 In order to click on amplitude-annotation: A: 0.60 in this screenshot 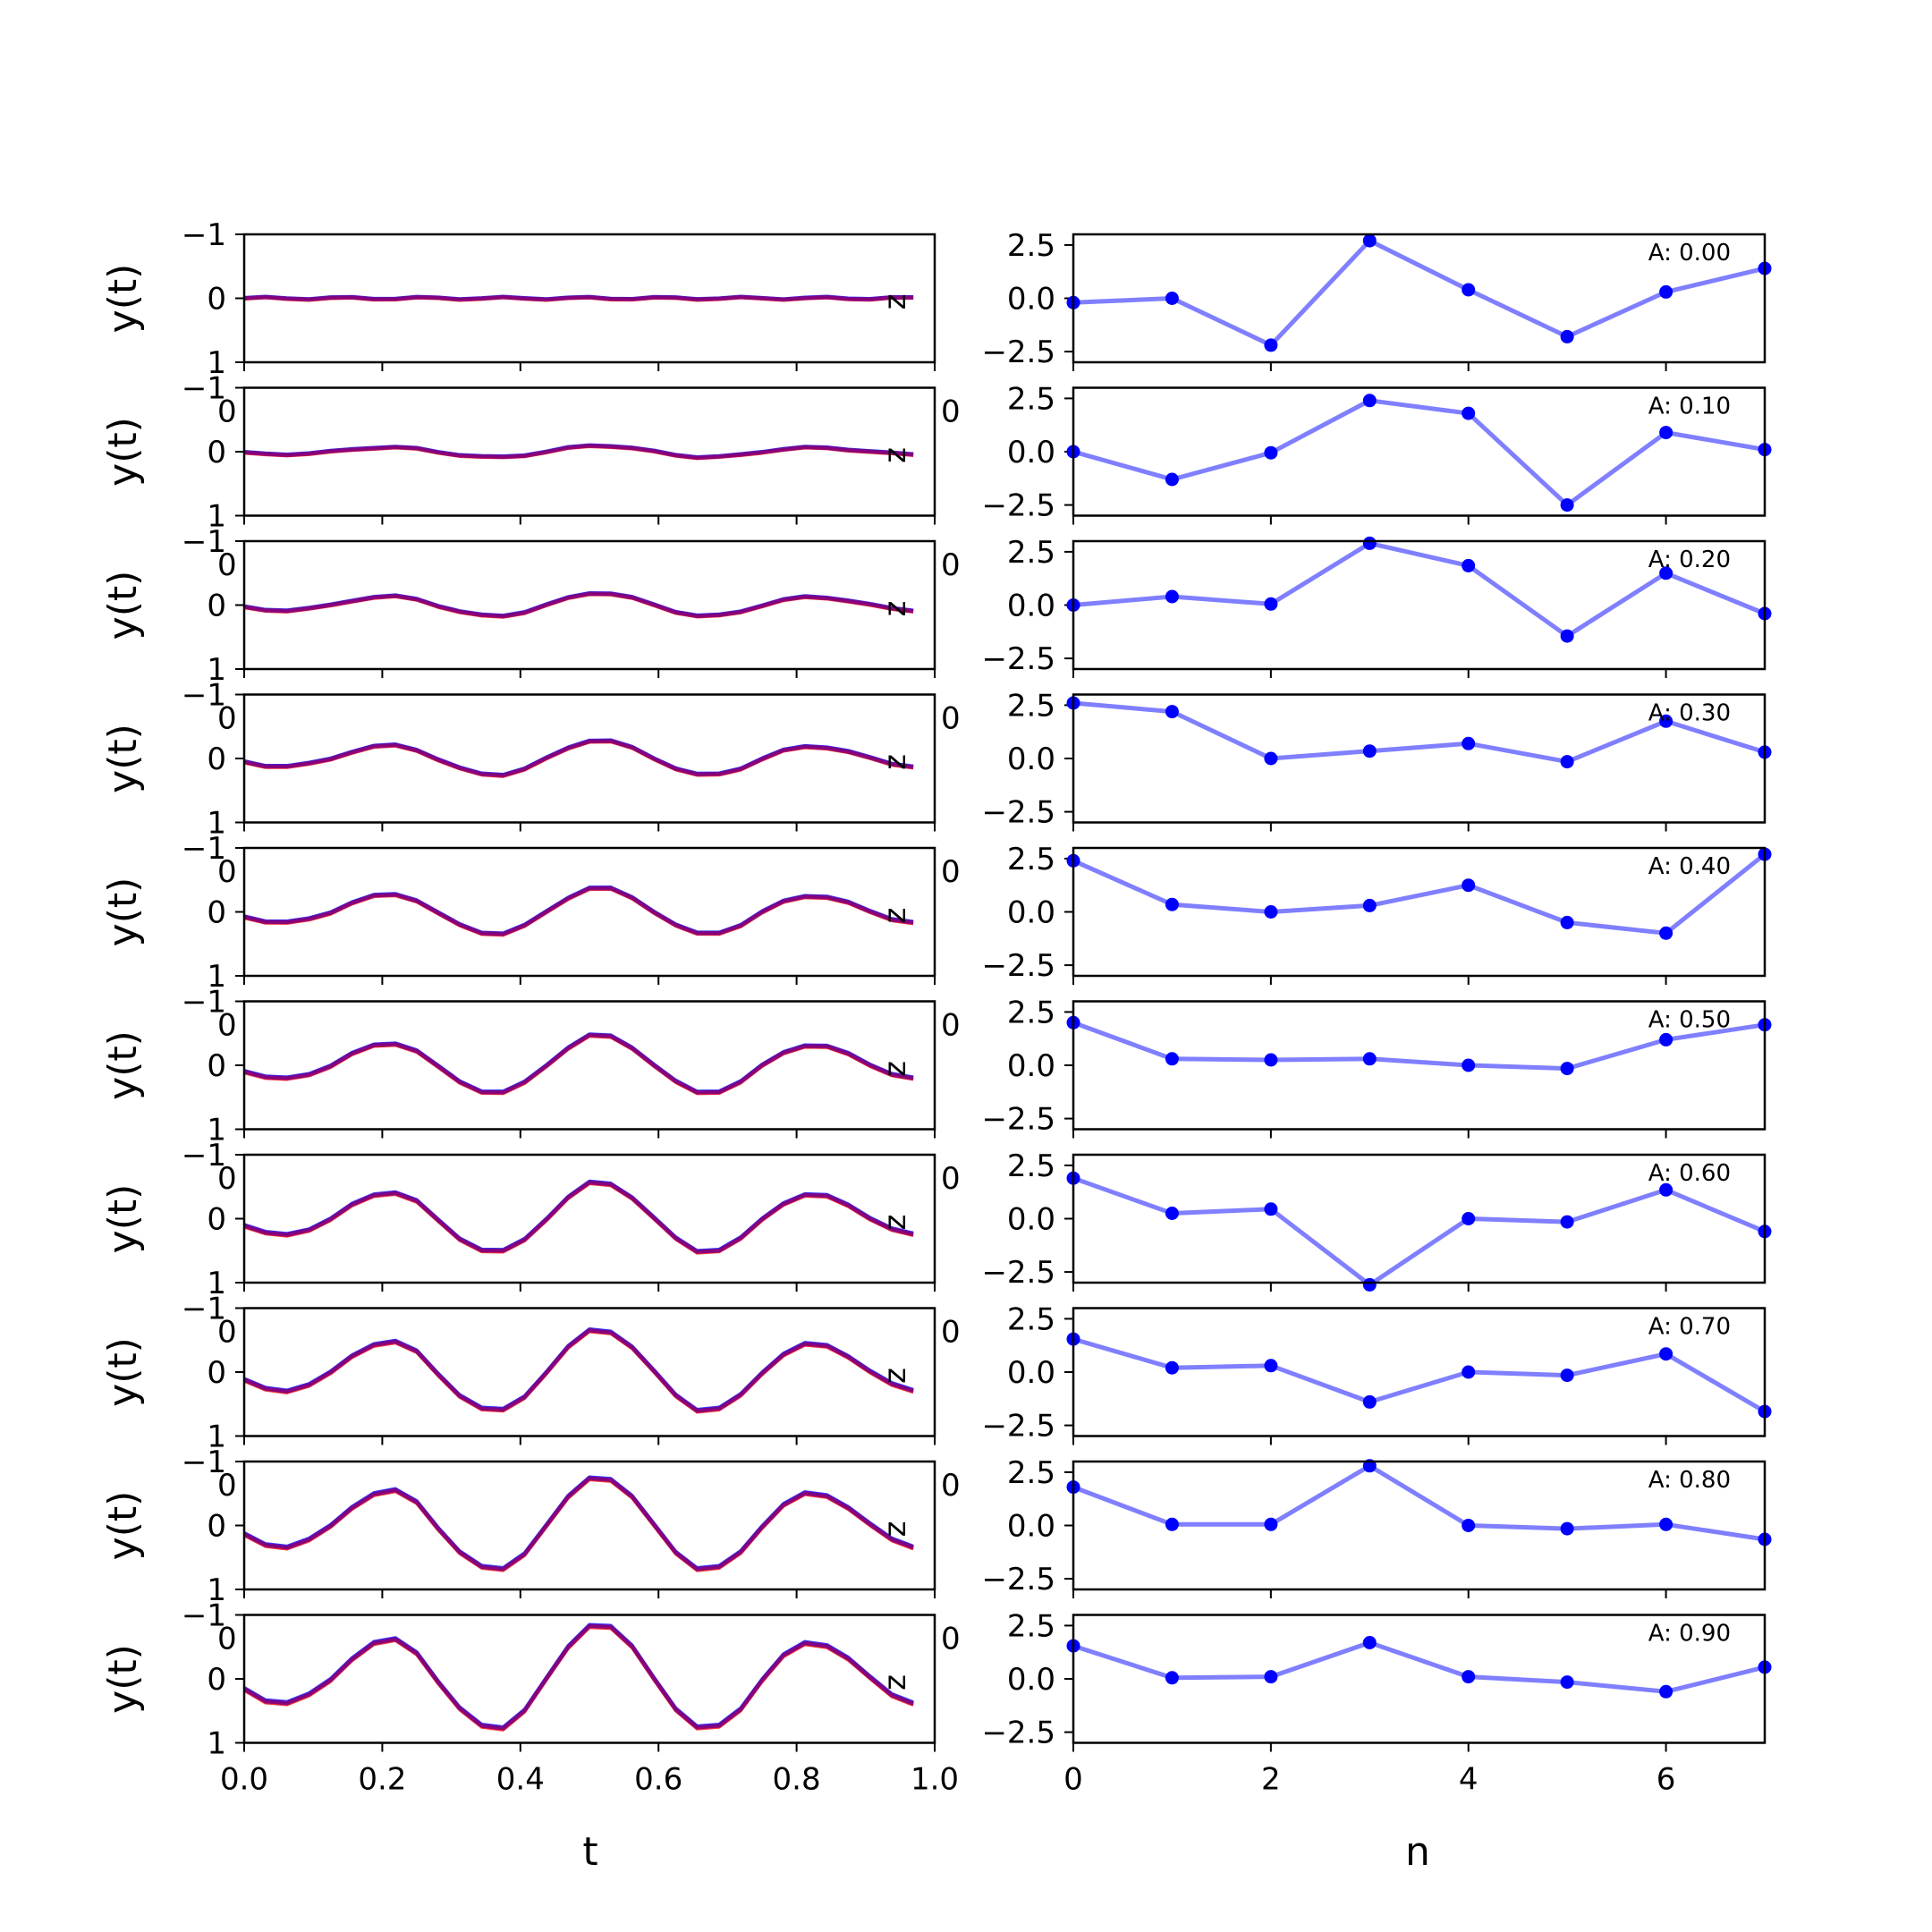, I will do `click(1689, 1173)`.